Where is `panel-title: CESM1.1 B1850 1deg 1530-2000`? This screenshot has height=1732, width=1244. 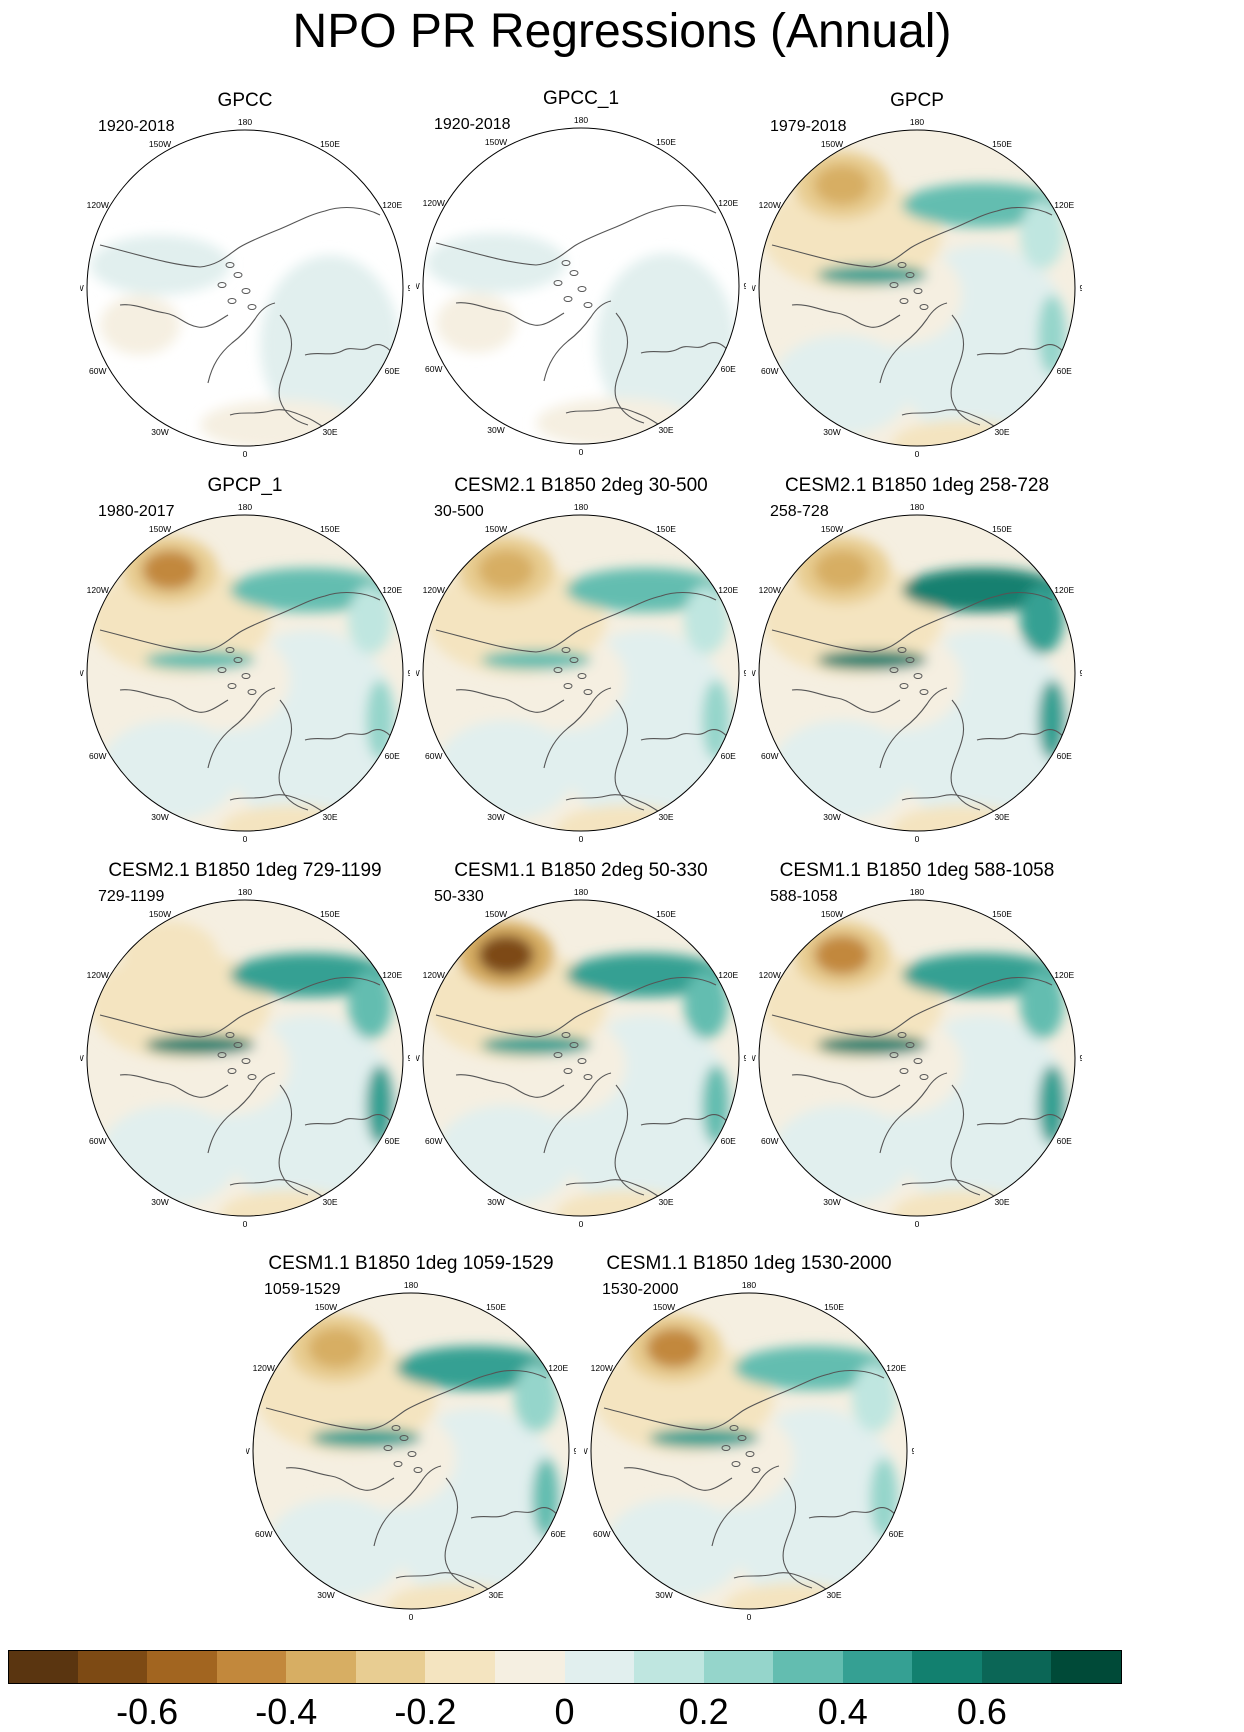 panel-title: CESM1.1 B1850 1deg 1530-2000 is located at coordinates (749, 1263).